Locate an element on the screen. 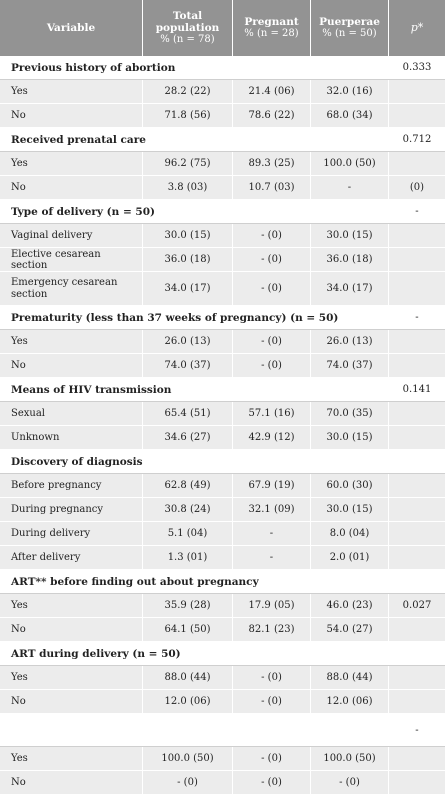 The width and height of the screenshot is (445, 795). section-title: Means of HIV transmission is located at coordinates (194, 390).